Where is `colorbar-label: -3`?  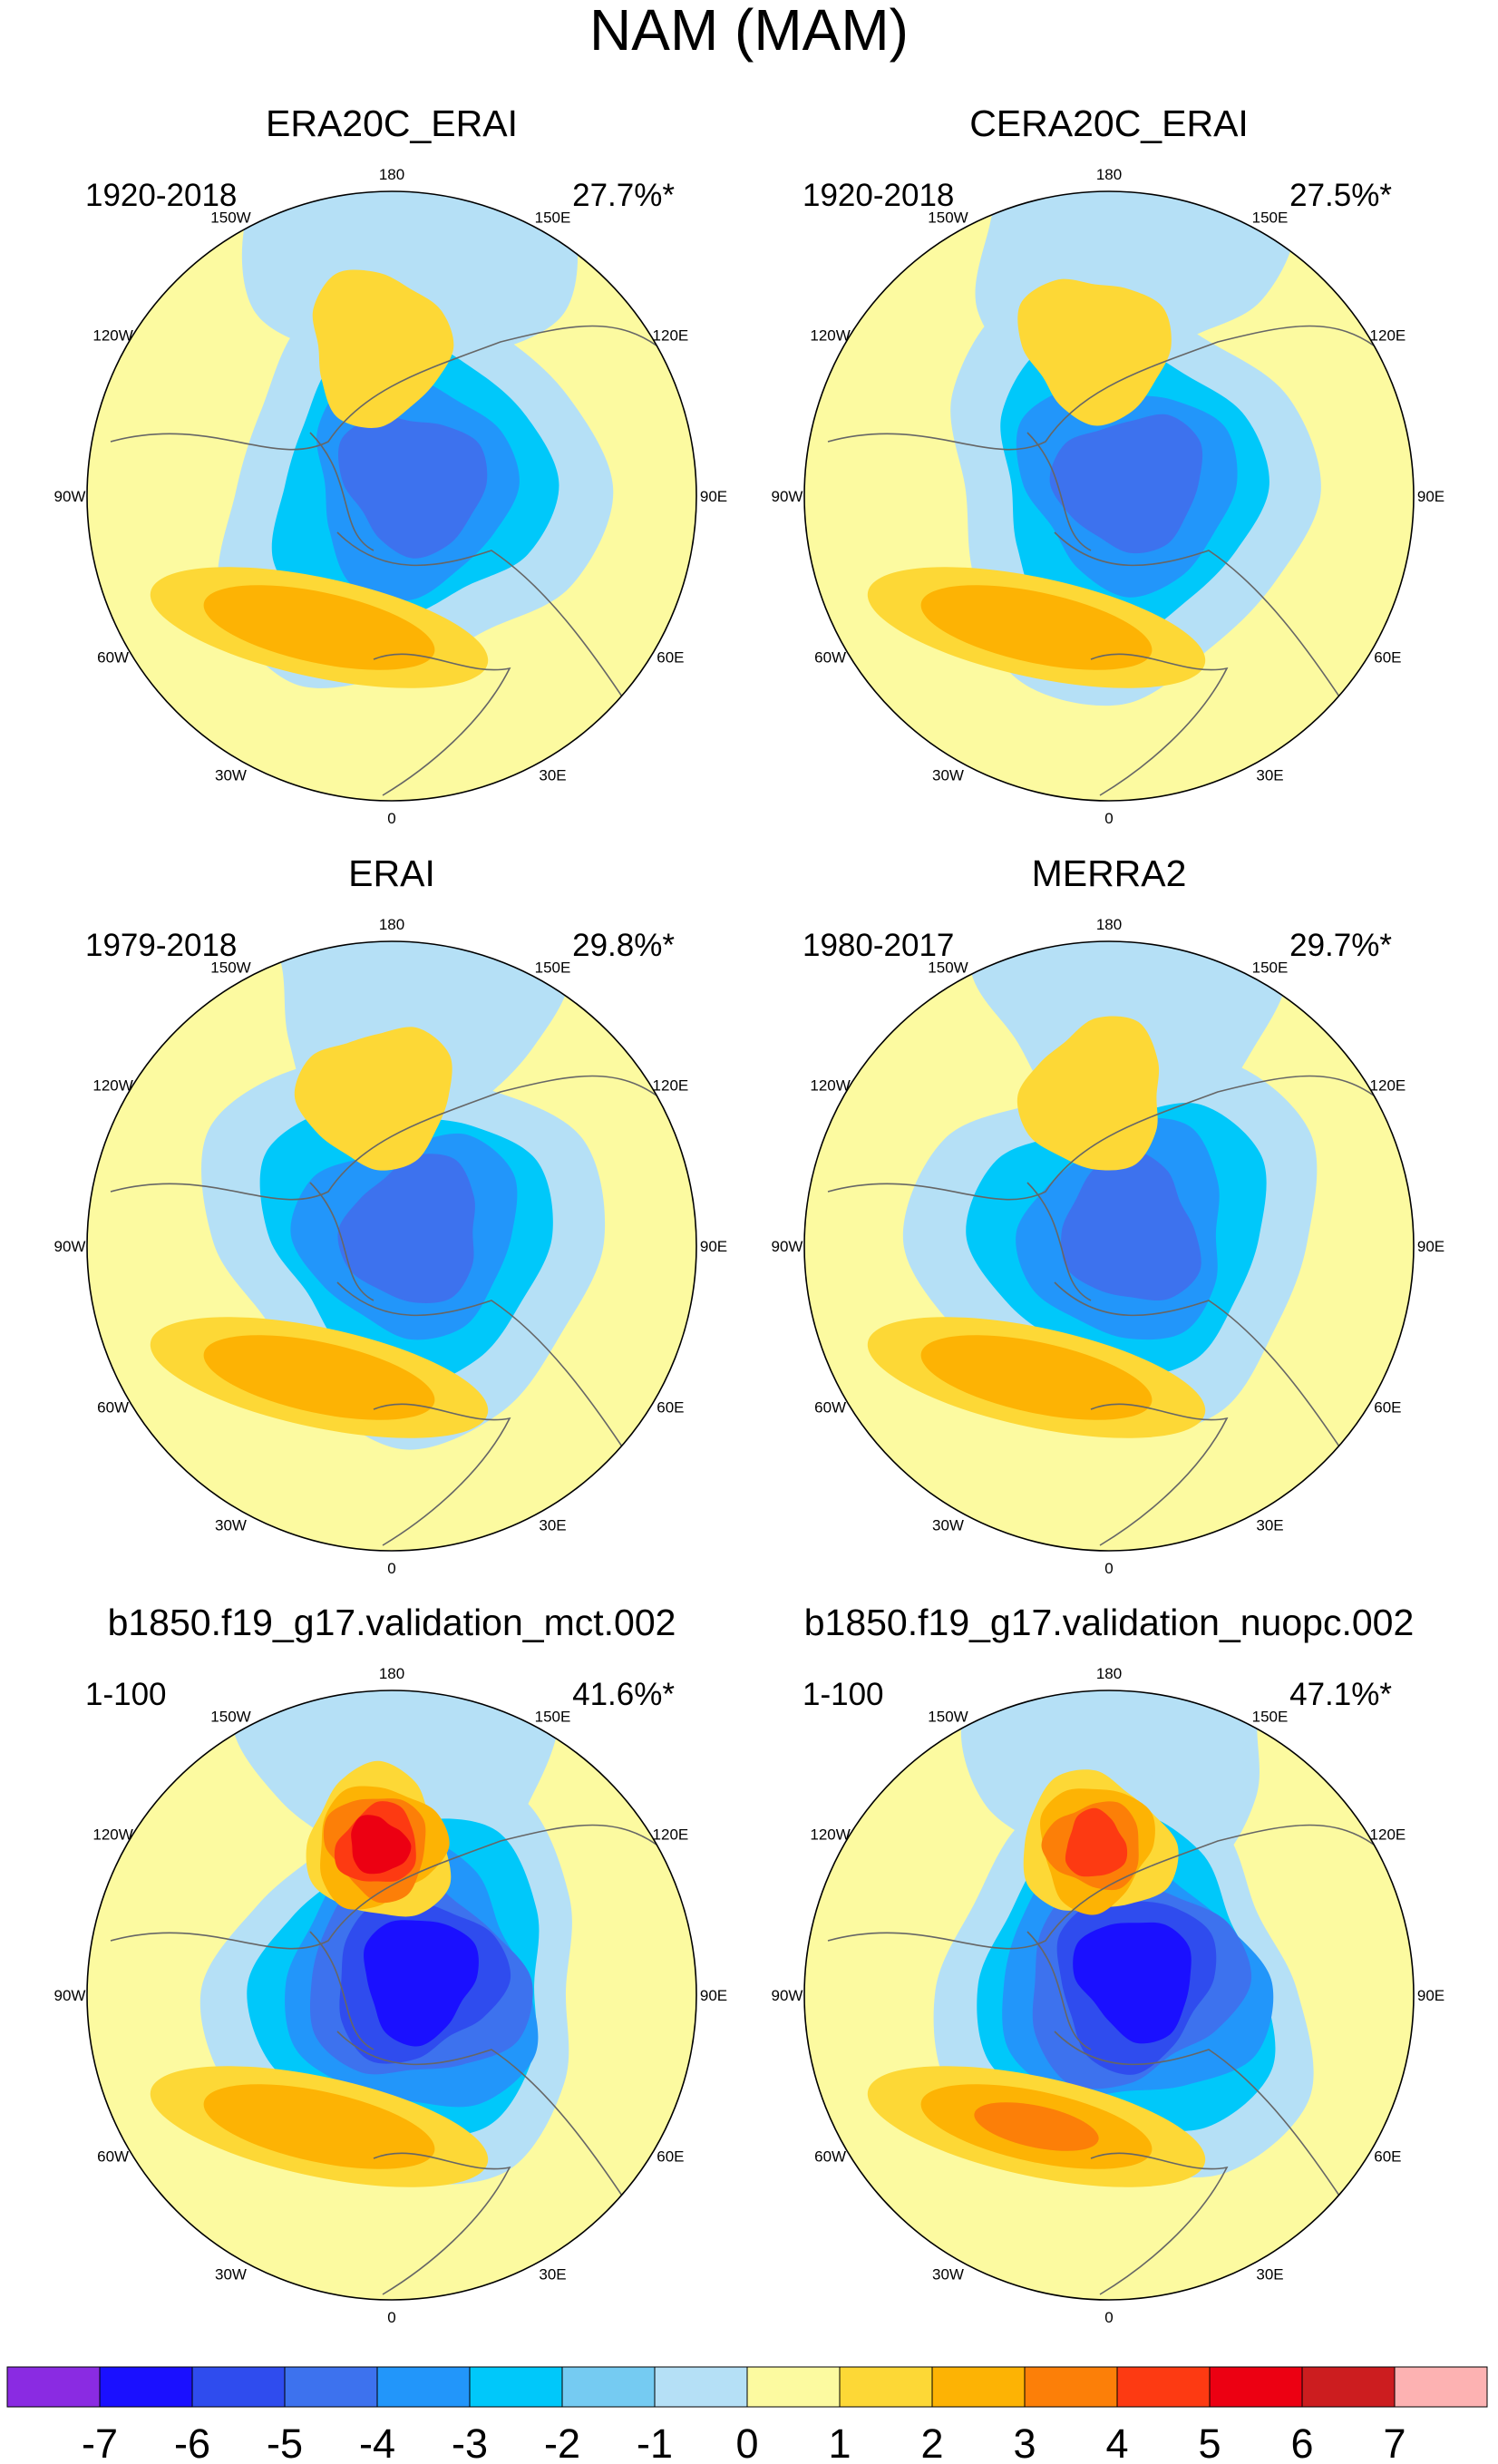 colorbar-label: -3 is located at coordinates (470, 2442).